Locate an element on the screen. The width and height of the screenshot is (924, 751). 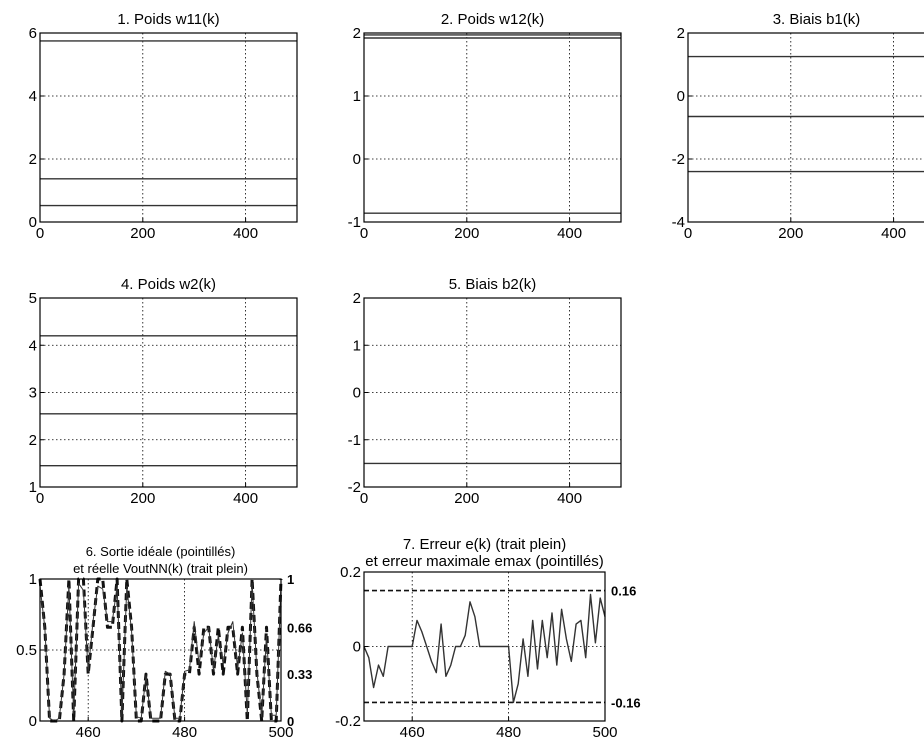
y-tick-label: 3 is located at coordinates (33, 393).